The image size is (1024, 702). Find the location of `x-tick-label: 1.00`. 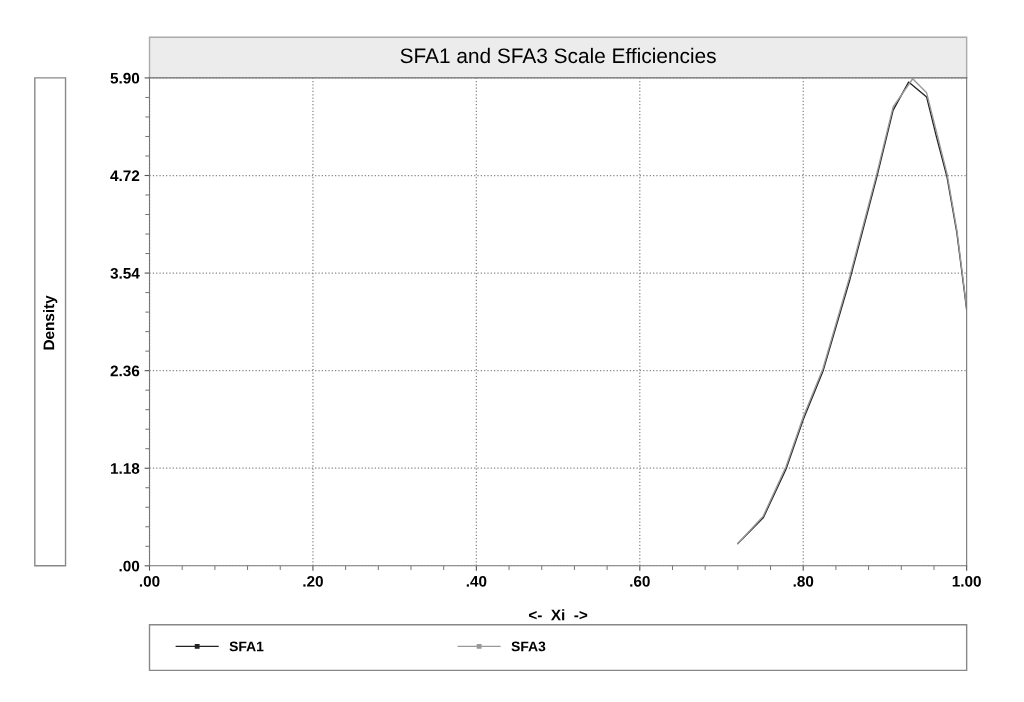

x-tick-label: 1.00 is located at coordinates (966, 581).